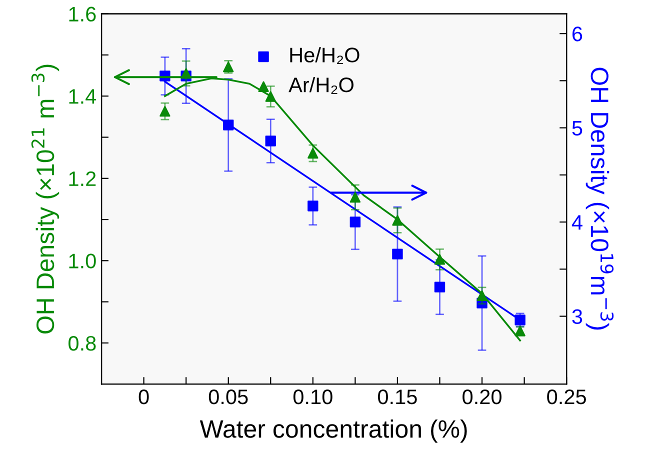  Describe the element at coordinates (577, 34) in the screenshot. I see `y2-tick-label: 6` at that location.